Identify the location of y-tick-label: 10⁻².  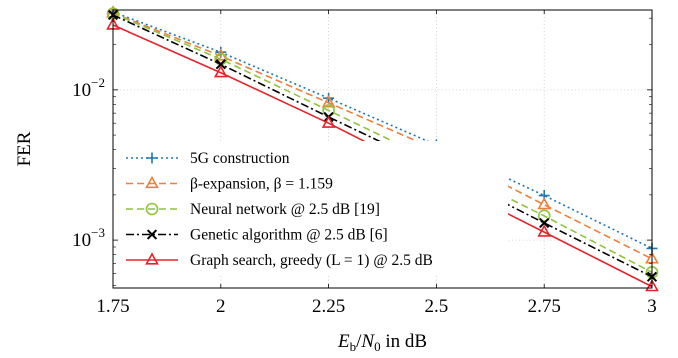
(88, 88).